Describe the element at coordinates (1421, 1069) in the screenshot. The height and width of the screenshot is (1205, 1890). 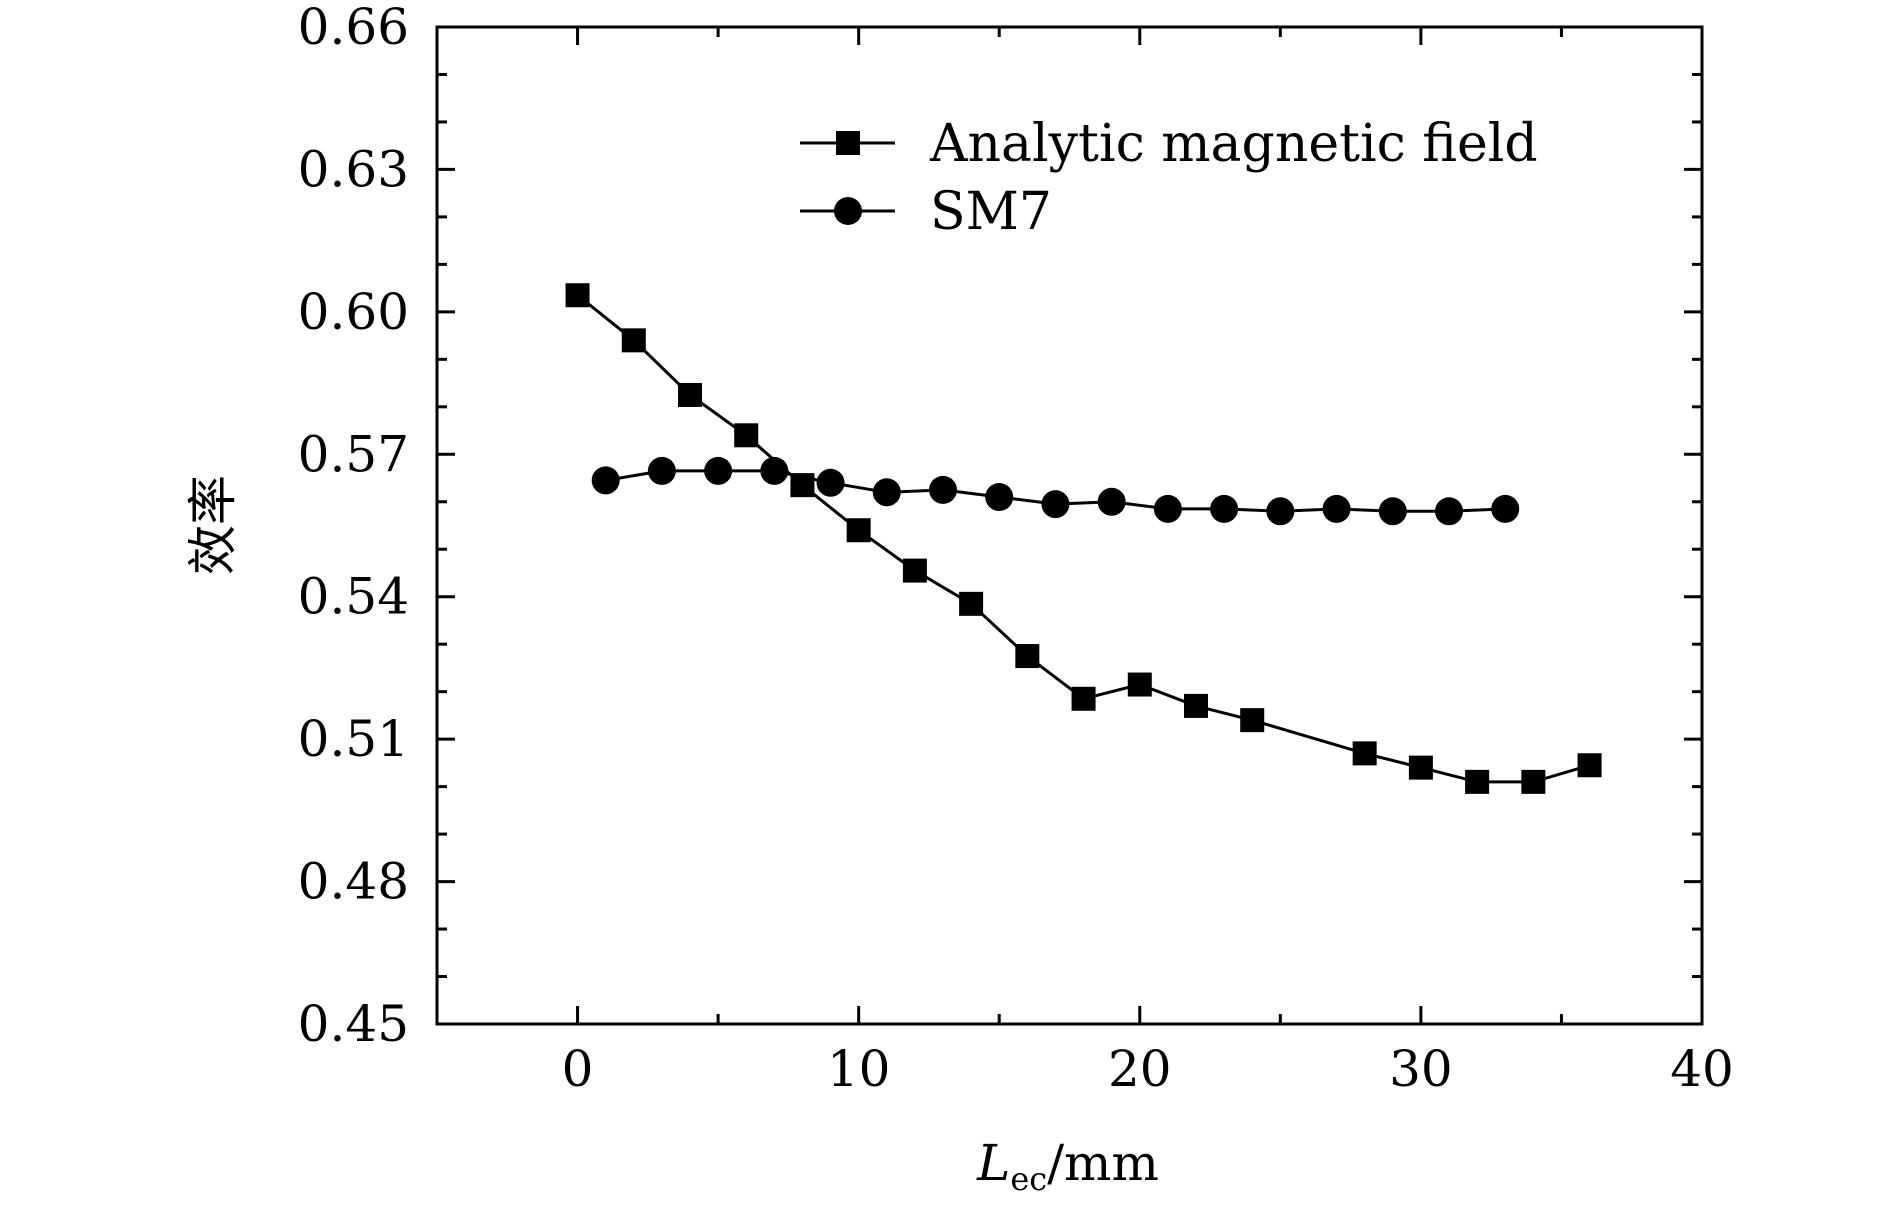
I see `x-tick-label: 30` at that location.